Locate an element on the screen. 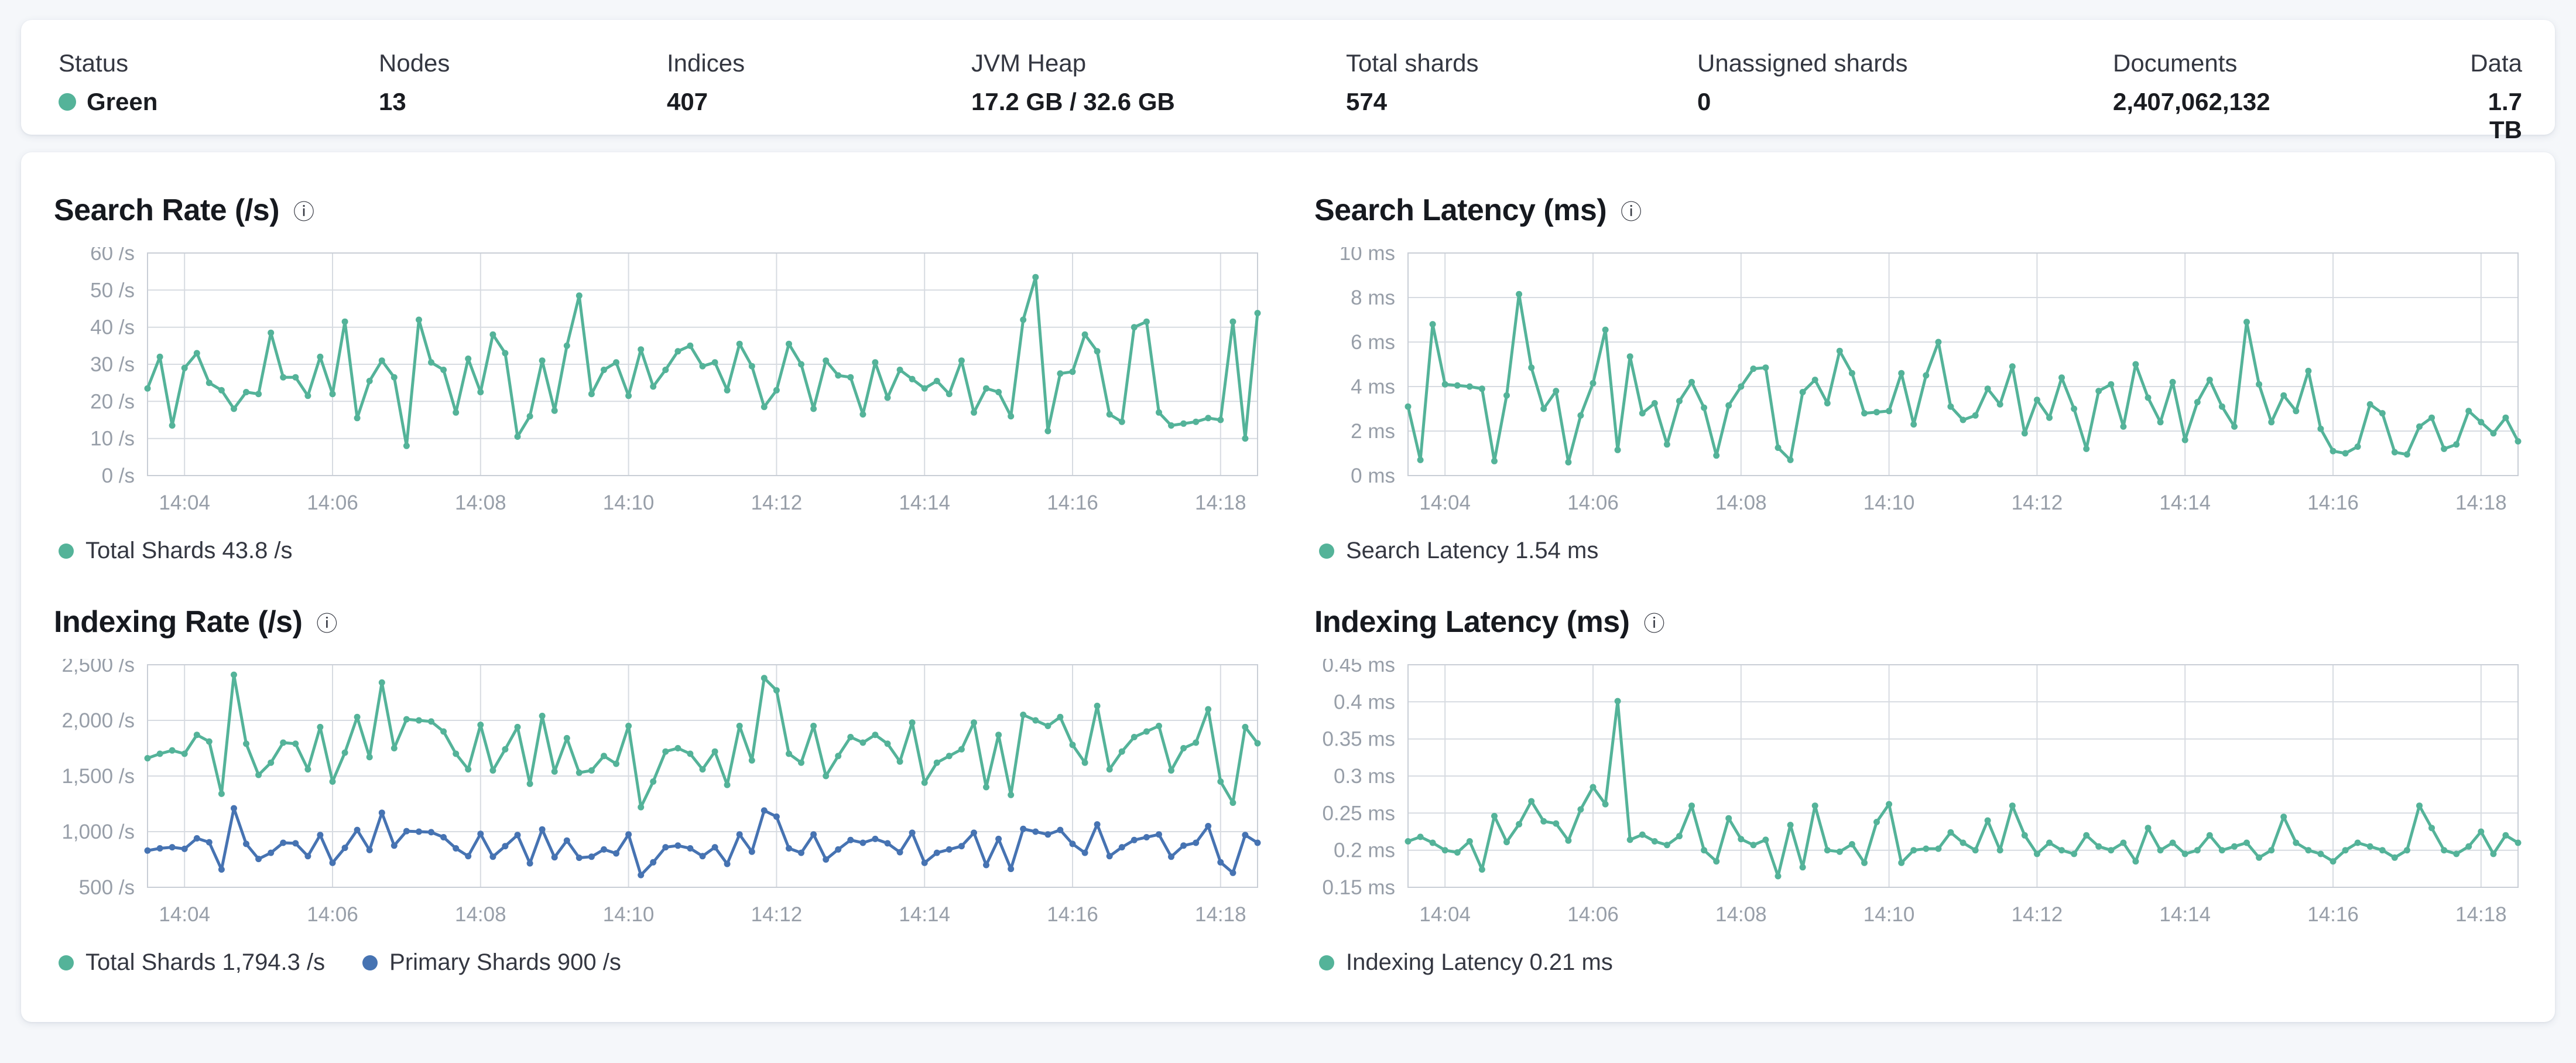 This screenshot has height=1063, width=2576. svg-text: 10 /s is located at coordinates (112, 439).